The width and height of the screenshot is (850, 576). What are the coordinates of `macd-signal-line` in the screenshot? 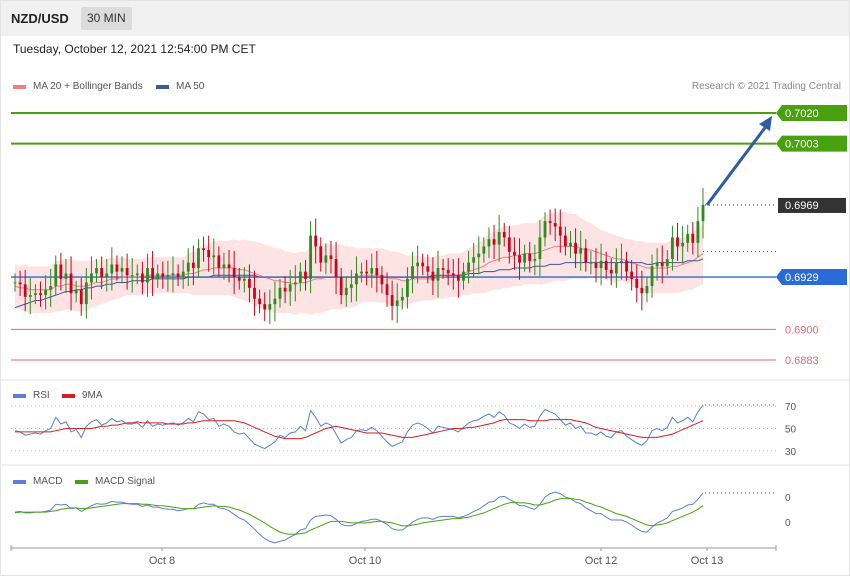 It's located at (359, 516).